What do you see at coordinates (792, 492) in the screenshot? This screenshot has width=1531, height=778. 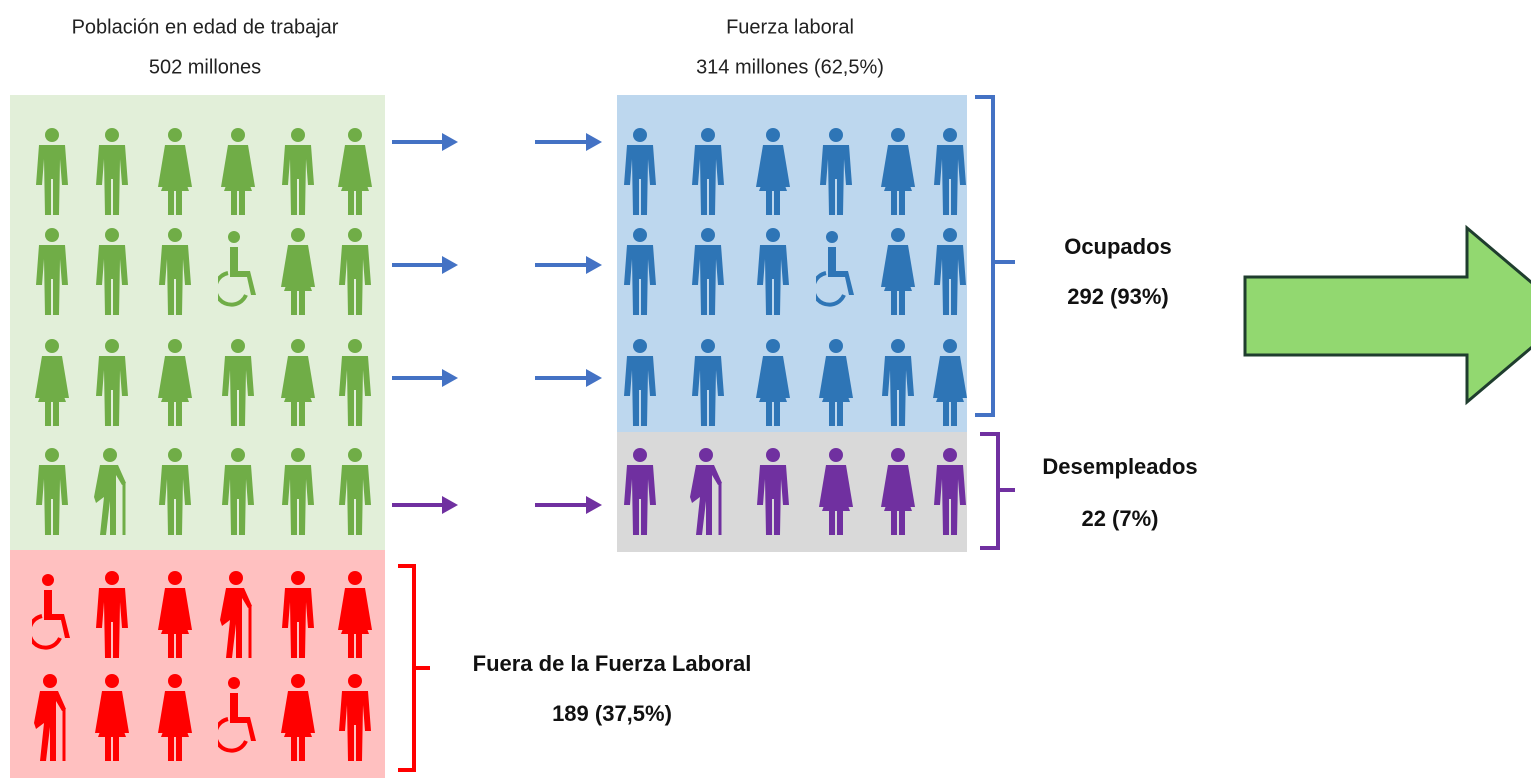 I see `unemployed-box` at bounding box center [792, 492].